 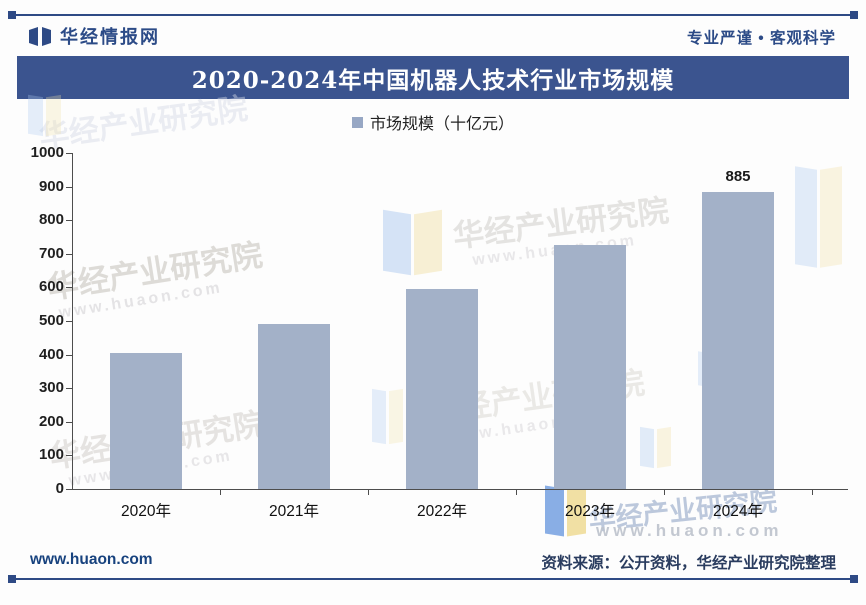 I want to click on bottom-right-square, so click(x=854, y=579).